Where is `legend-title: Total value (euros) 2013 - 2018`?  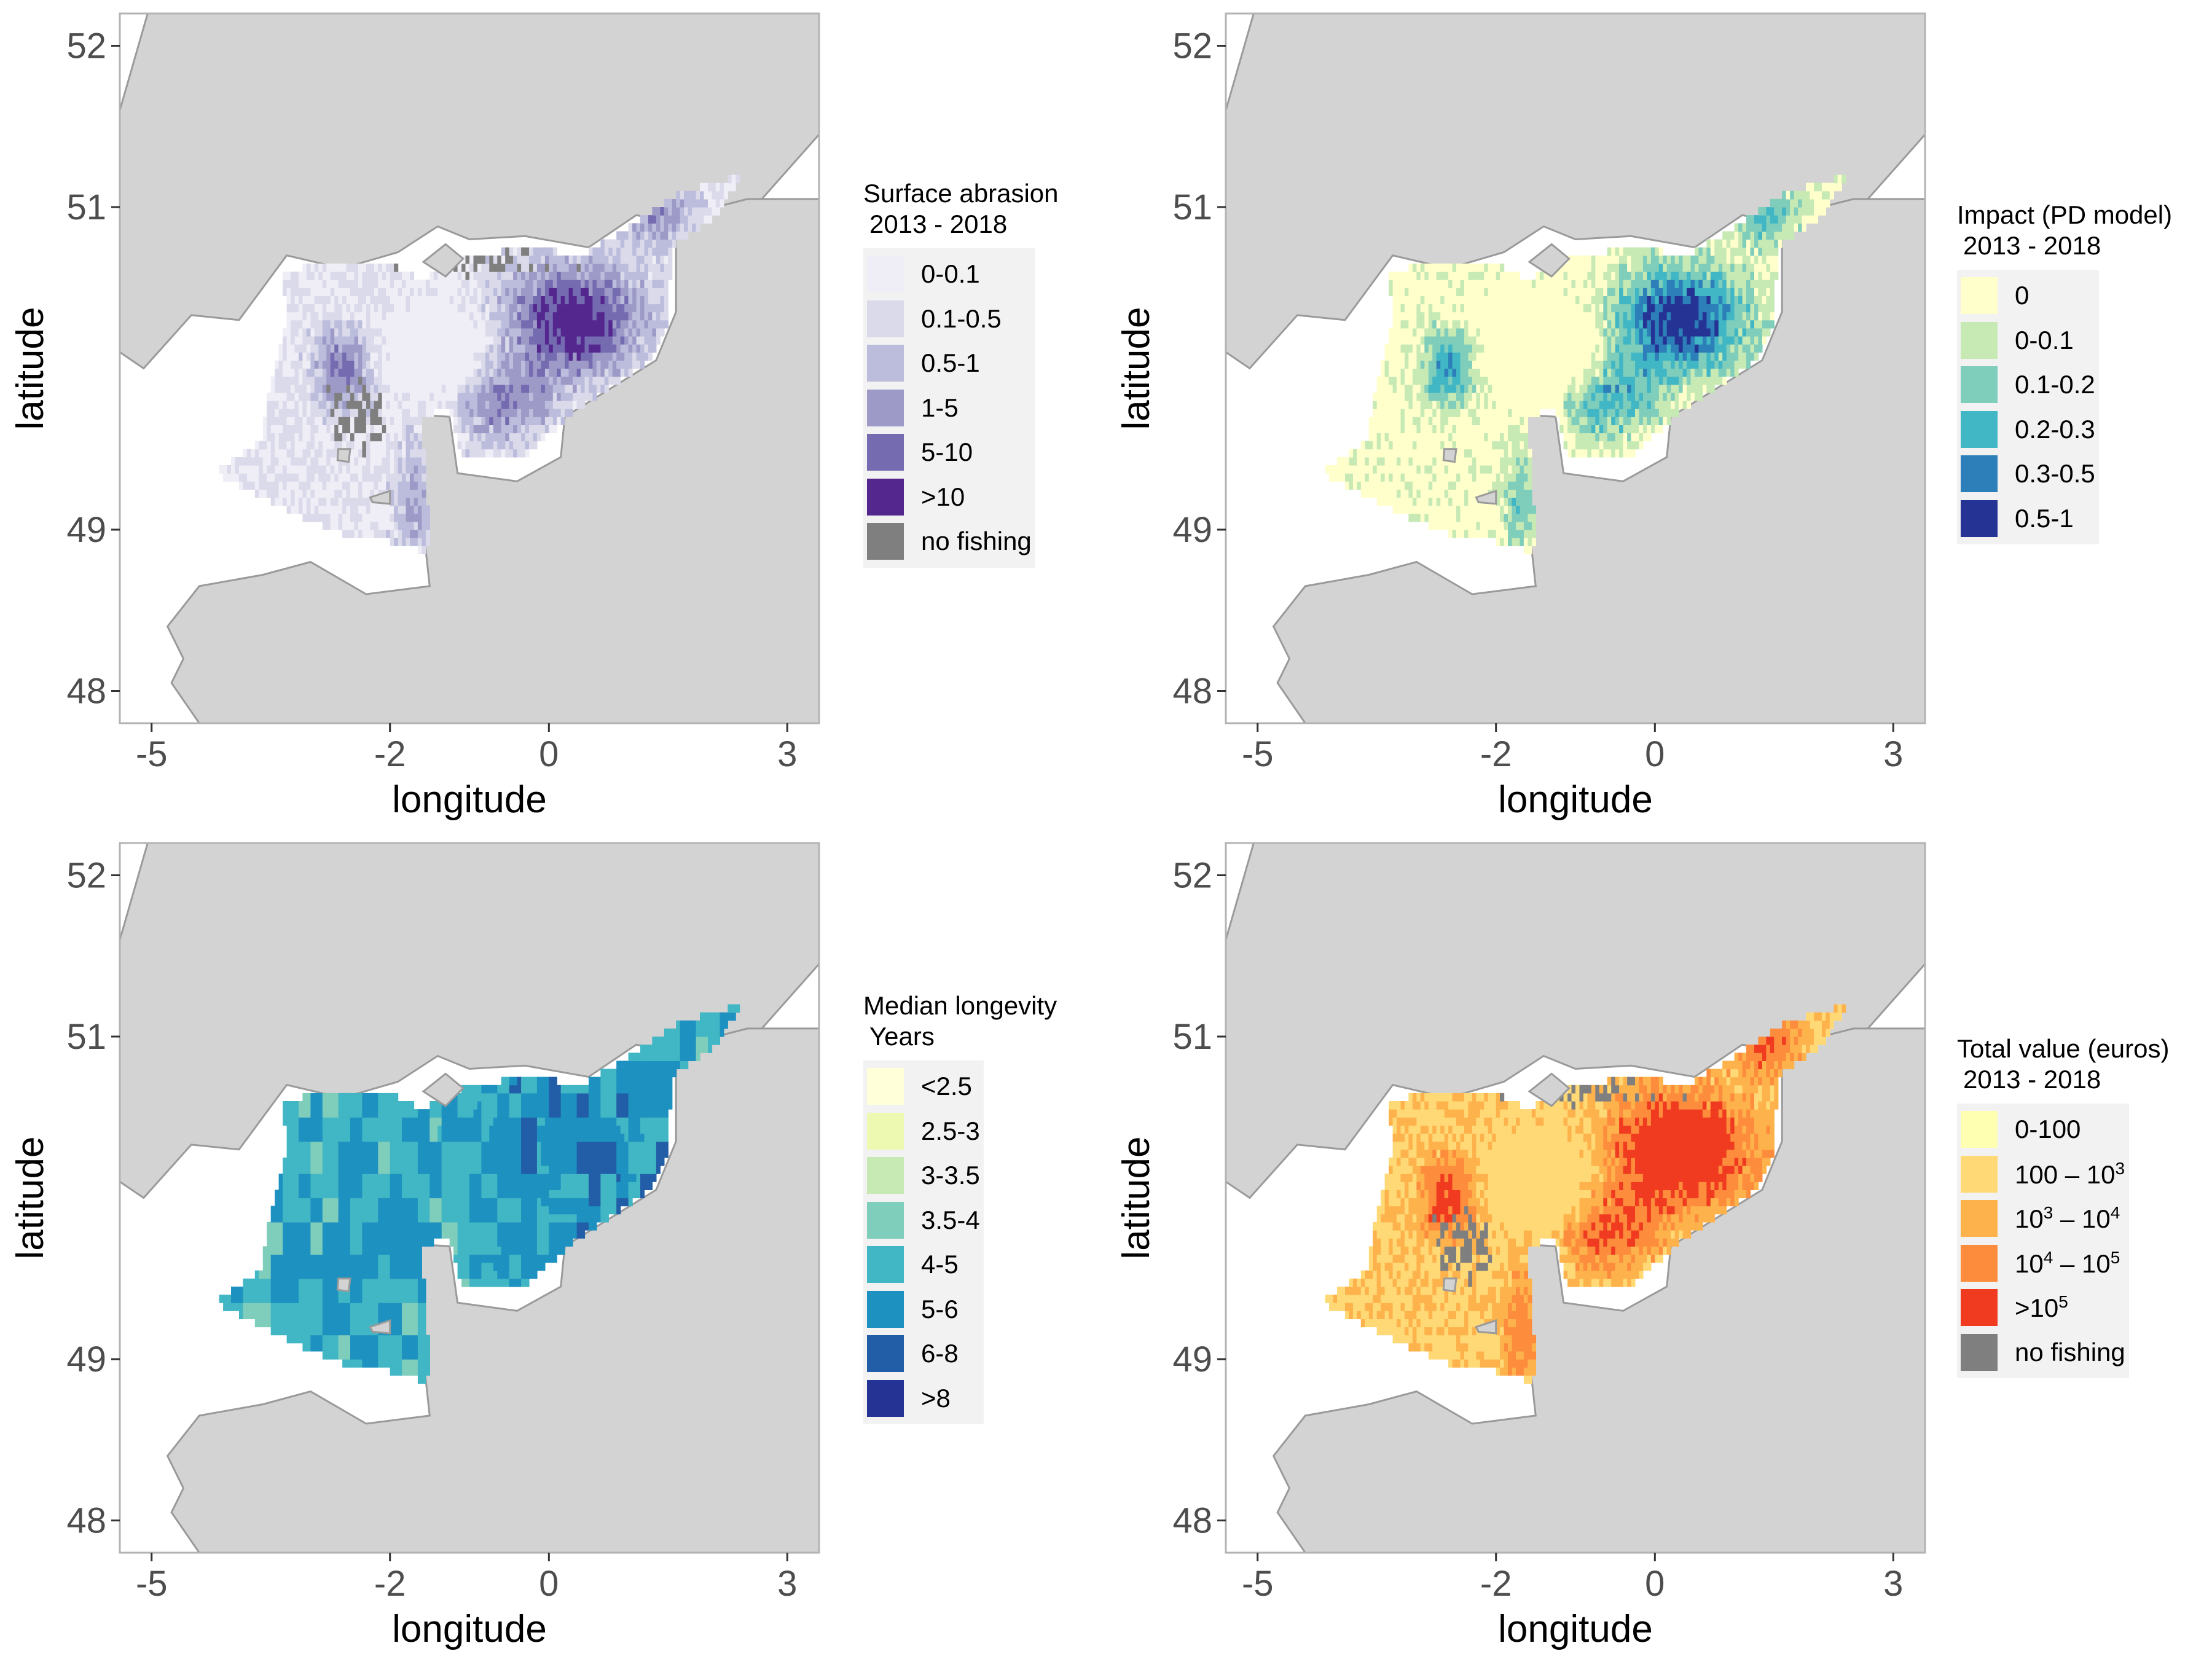 legend-title: Total value (euros) 2013 - 2018 is located at coordinates (2063, 1064).